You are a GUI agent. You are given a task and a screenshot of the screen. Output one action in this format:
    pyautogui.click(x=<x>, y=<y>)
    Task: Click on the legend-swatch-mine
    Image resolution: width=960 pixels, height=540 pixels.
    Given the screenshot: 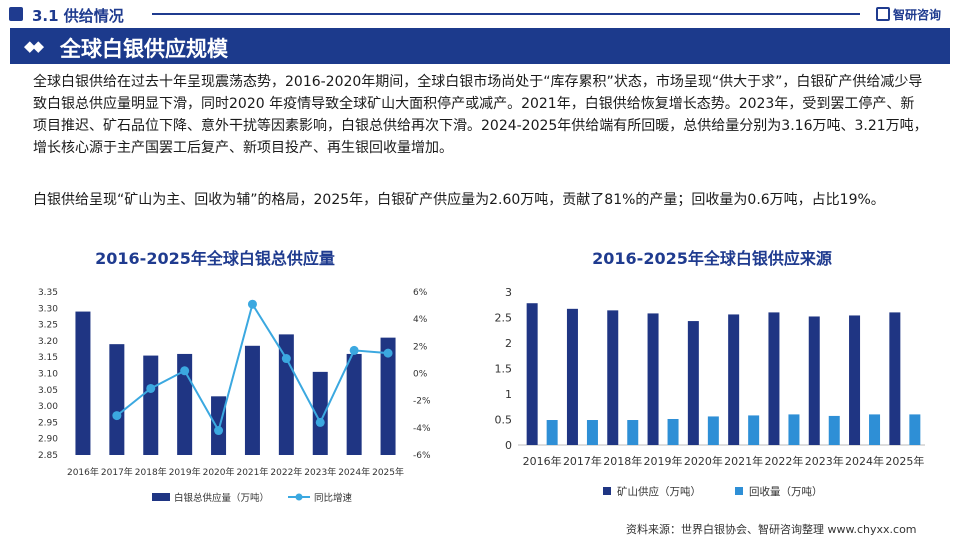 What is the action you would take?
    pyautogui.click(x=607, y=491)
    